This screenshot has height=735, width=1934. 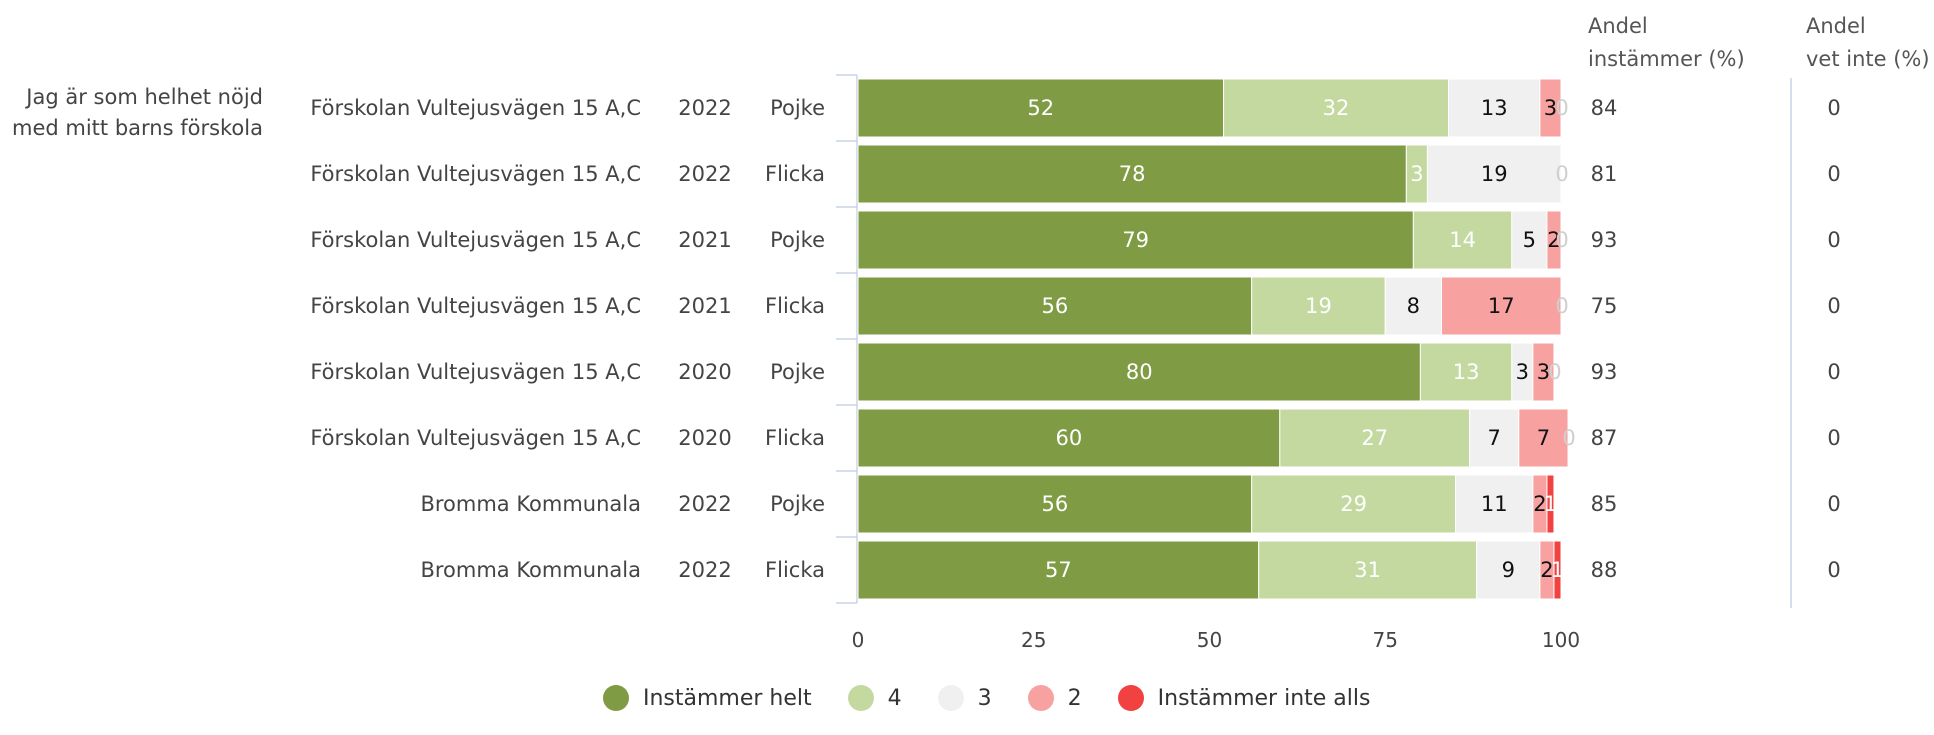 I want to click on bar-data-label: 52, so click(x=1040, y=108).